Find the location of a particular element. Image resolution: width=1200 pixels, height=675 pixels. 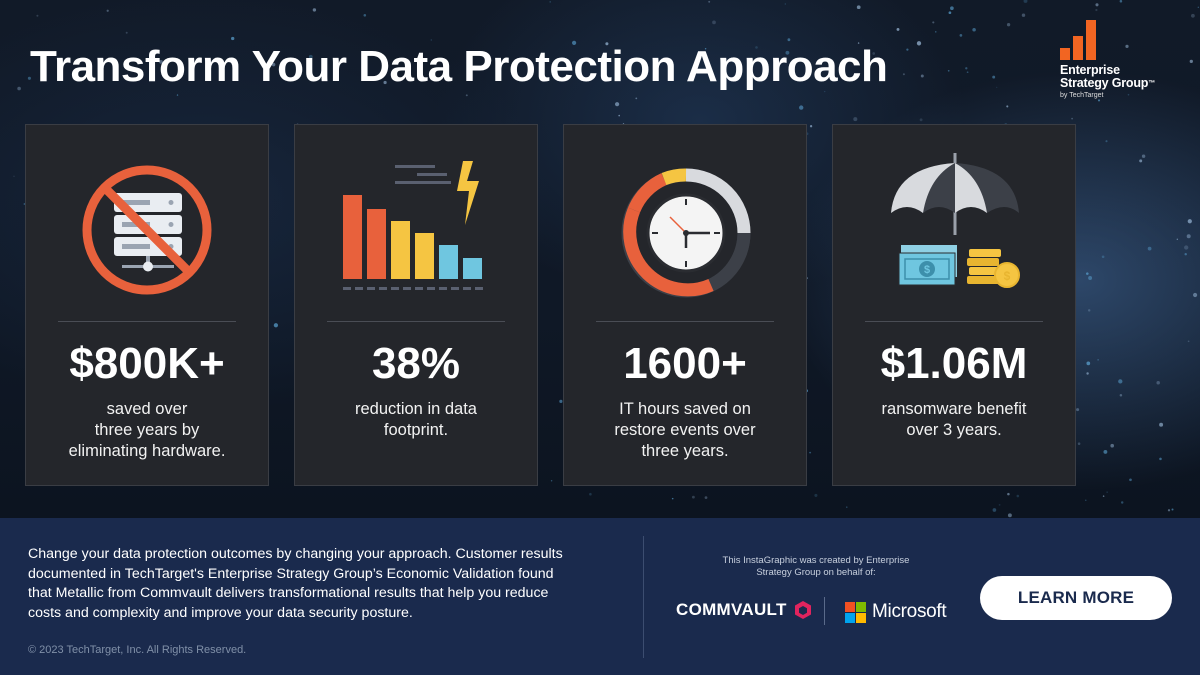

stat-desc-line: reduction in data is located at coordinates (415, 409).